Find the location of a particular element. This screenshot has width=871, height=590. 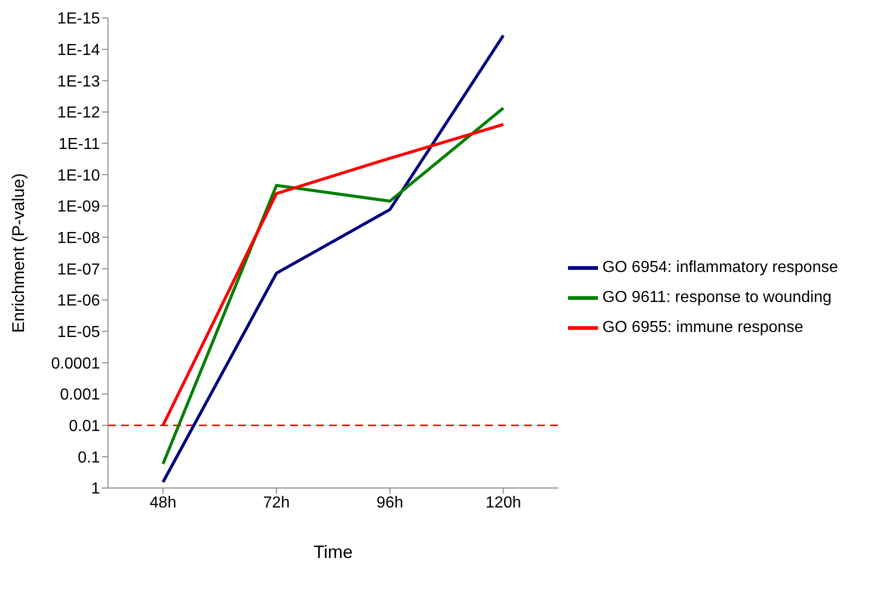

y-tick-label: 1E-15 is located at coordinates (78, 19).